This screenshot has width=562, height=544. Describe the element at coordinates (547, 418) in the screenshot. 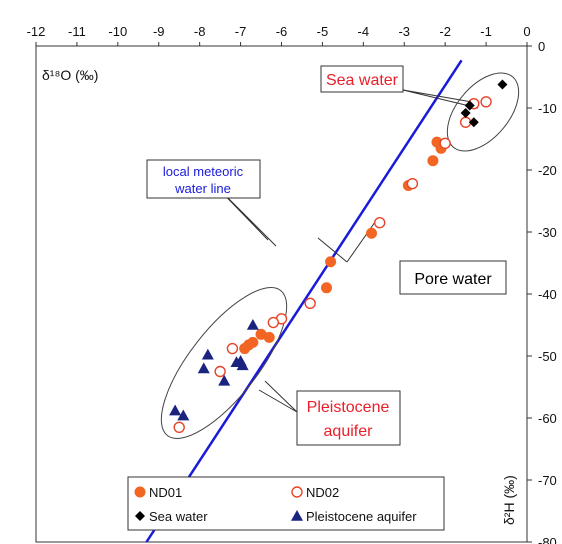

I see `y-tick-label: -60` at that location.